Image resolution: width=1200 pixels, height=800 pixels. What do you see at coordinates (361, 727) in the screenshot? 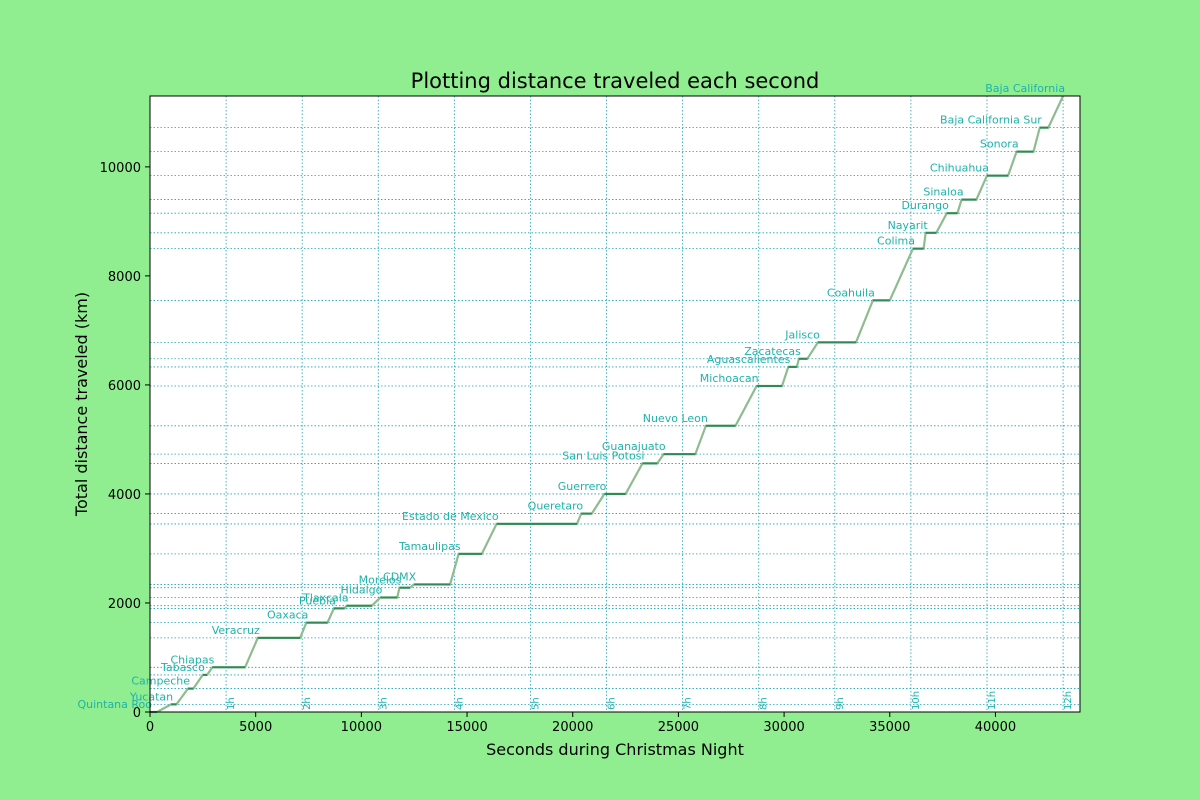
I see `x-tick-label: 10000` at bounding box center [361, 727].